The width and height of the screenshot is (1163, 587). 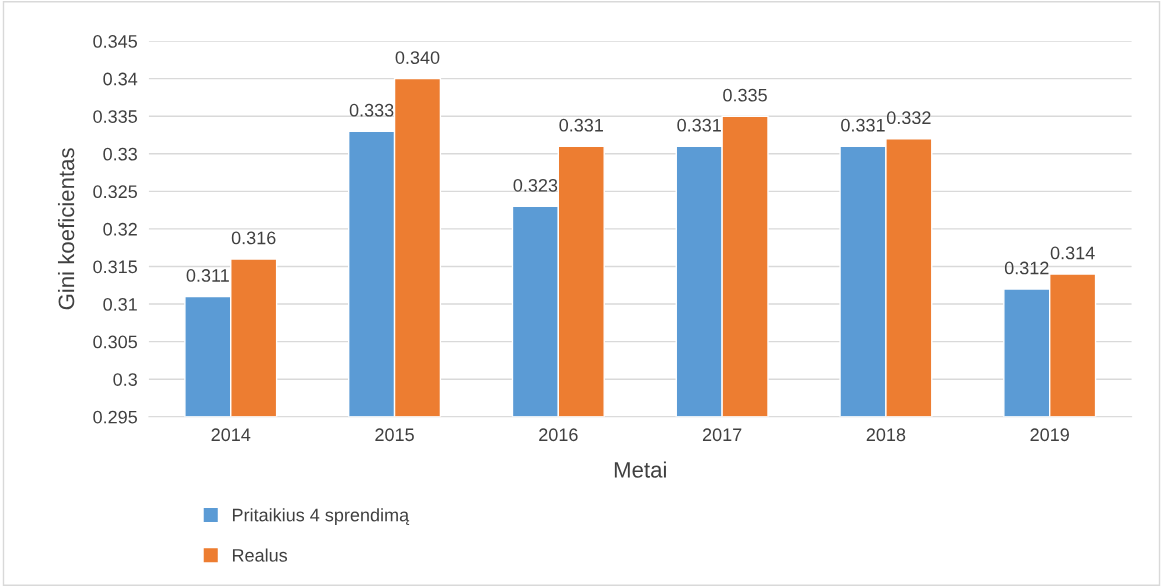 What do you see at coordinates (417, 57) in the screenshot?
I see `data-label: 0.340` at bounding box center [417, 57].